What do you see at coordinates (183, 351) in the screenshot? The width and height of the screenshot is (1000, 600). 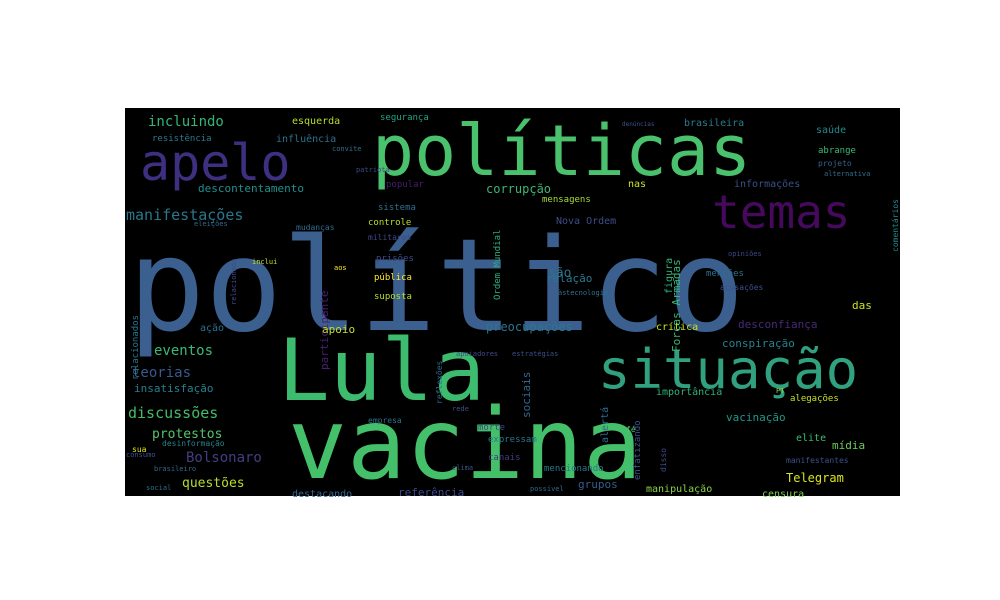 I see `word-eventos: eventos` at bounding box center [183, 351].